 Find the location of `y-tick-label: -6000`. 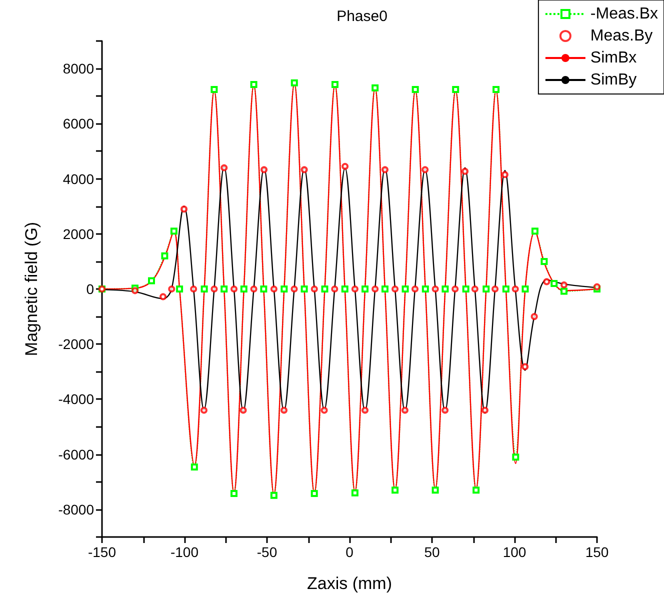

y-tick-label: -6000 is located at coordinates (76, 454).